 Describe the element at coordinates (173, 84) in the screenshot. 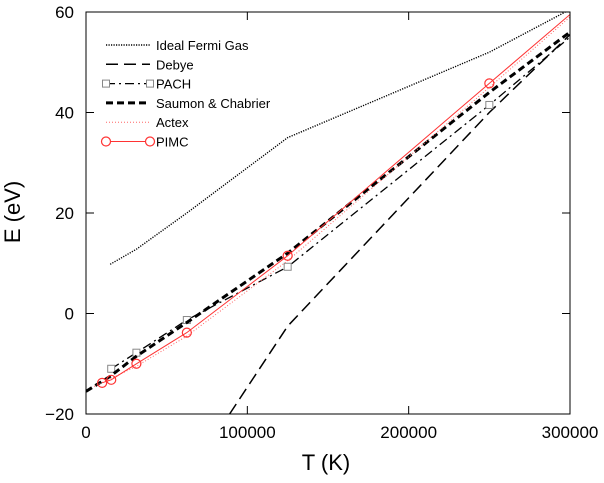

I see `legend-label-pach: PACH` at that location.